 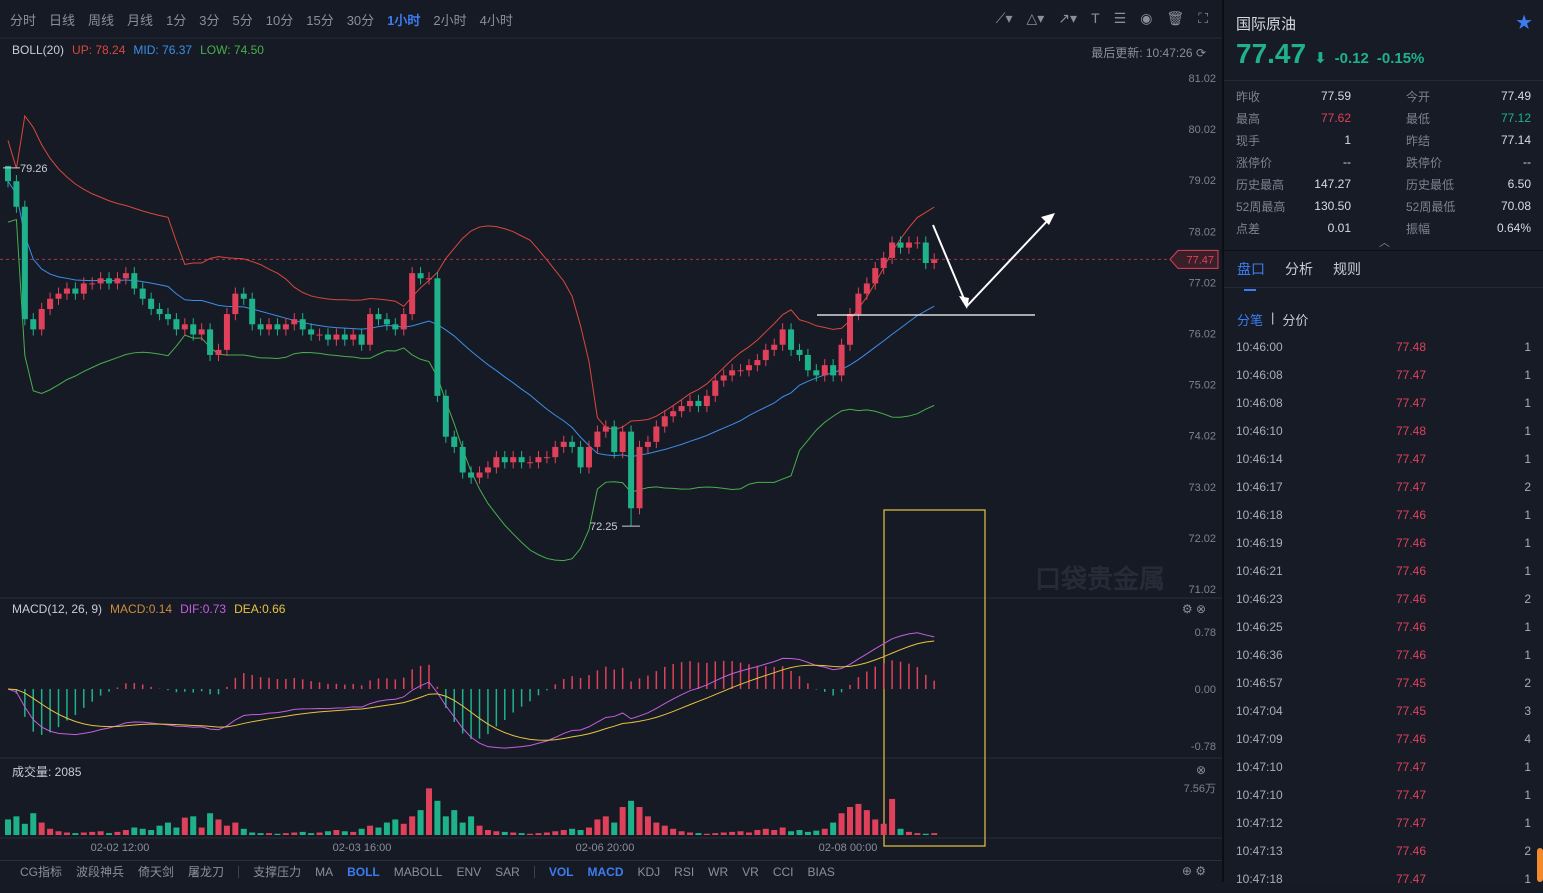 What do you see at coordinates (1383, 118) in the screenshot?
I see `stat-row: 最高 77.62 最低 77.12` at bounding box center [1383, 118].